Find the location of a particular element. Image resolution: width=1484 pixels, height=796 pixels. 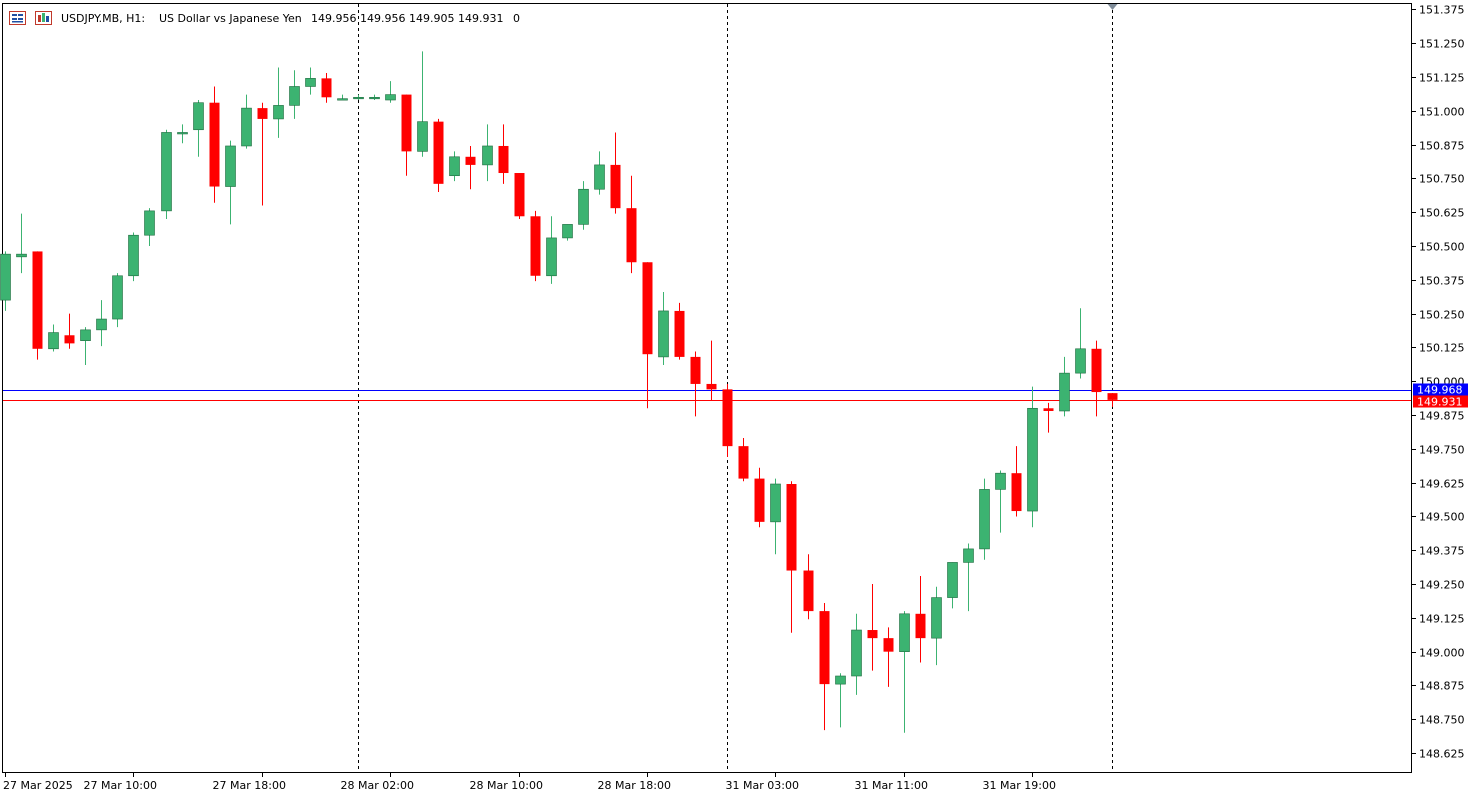

price-tick-label: 150.250 is located at coordinates (1442, 315).